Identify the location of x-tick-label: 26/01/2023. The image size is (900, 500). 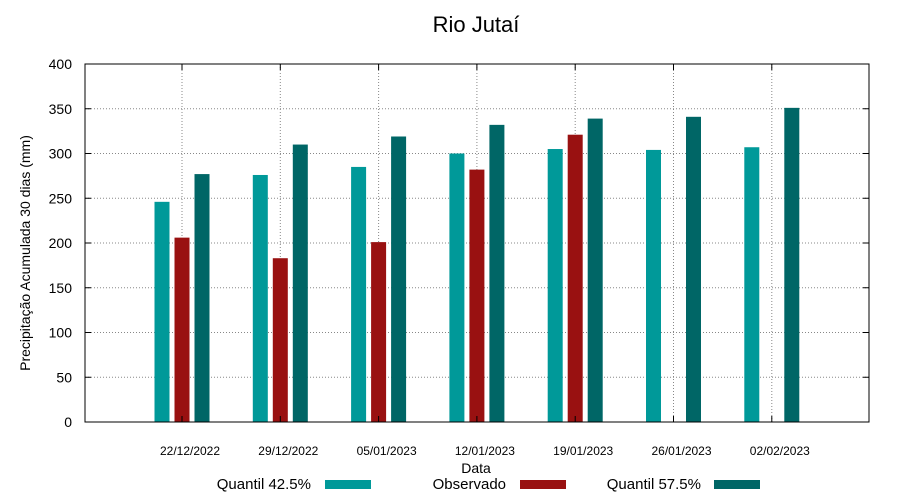
(681, 451).